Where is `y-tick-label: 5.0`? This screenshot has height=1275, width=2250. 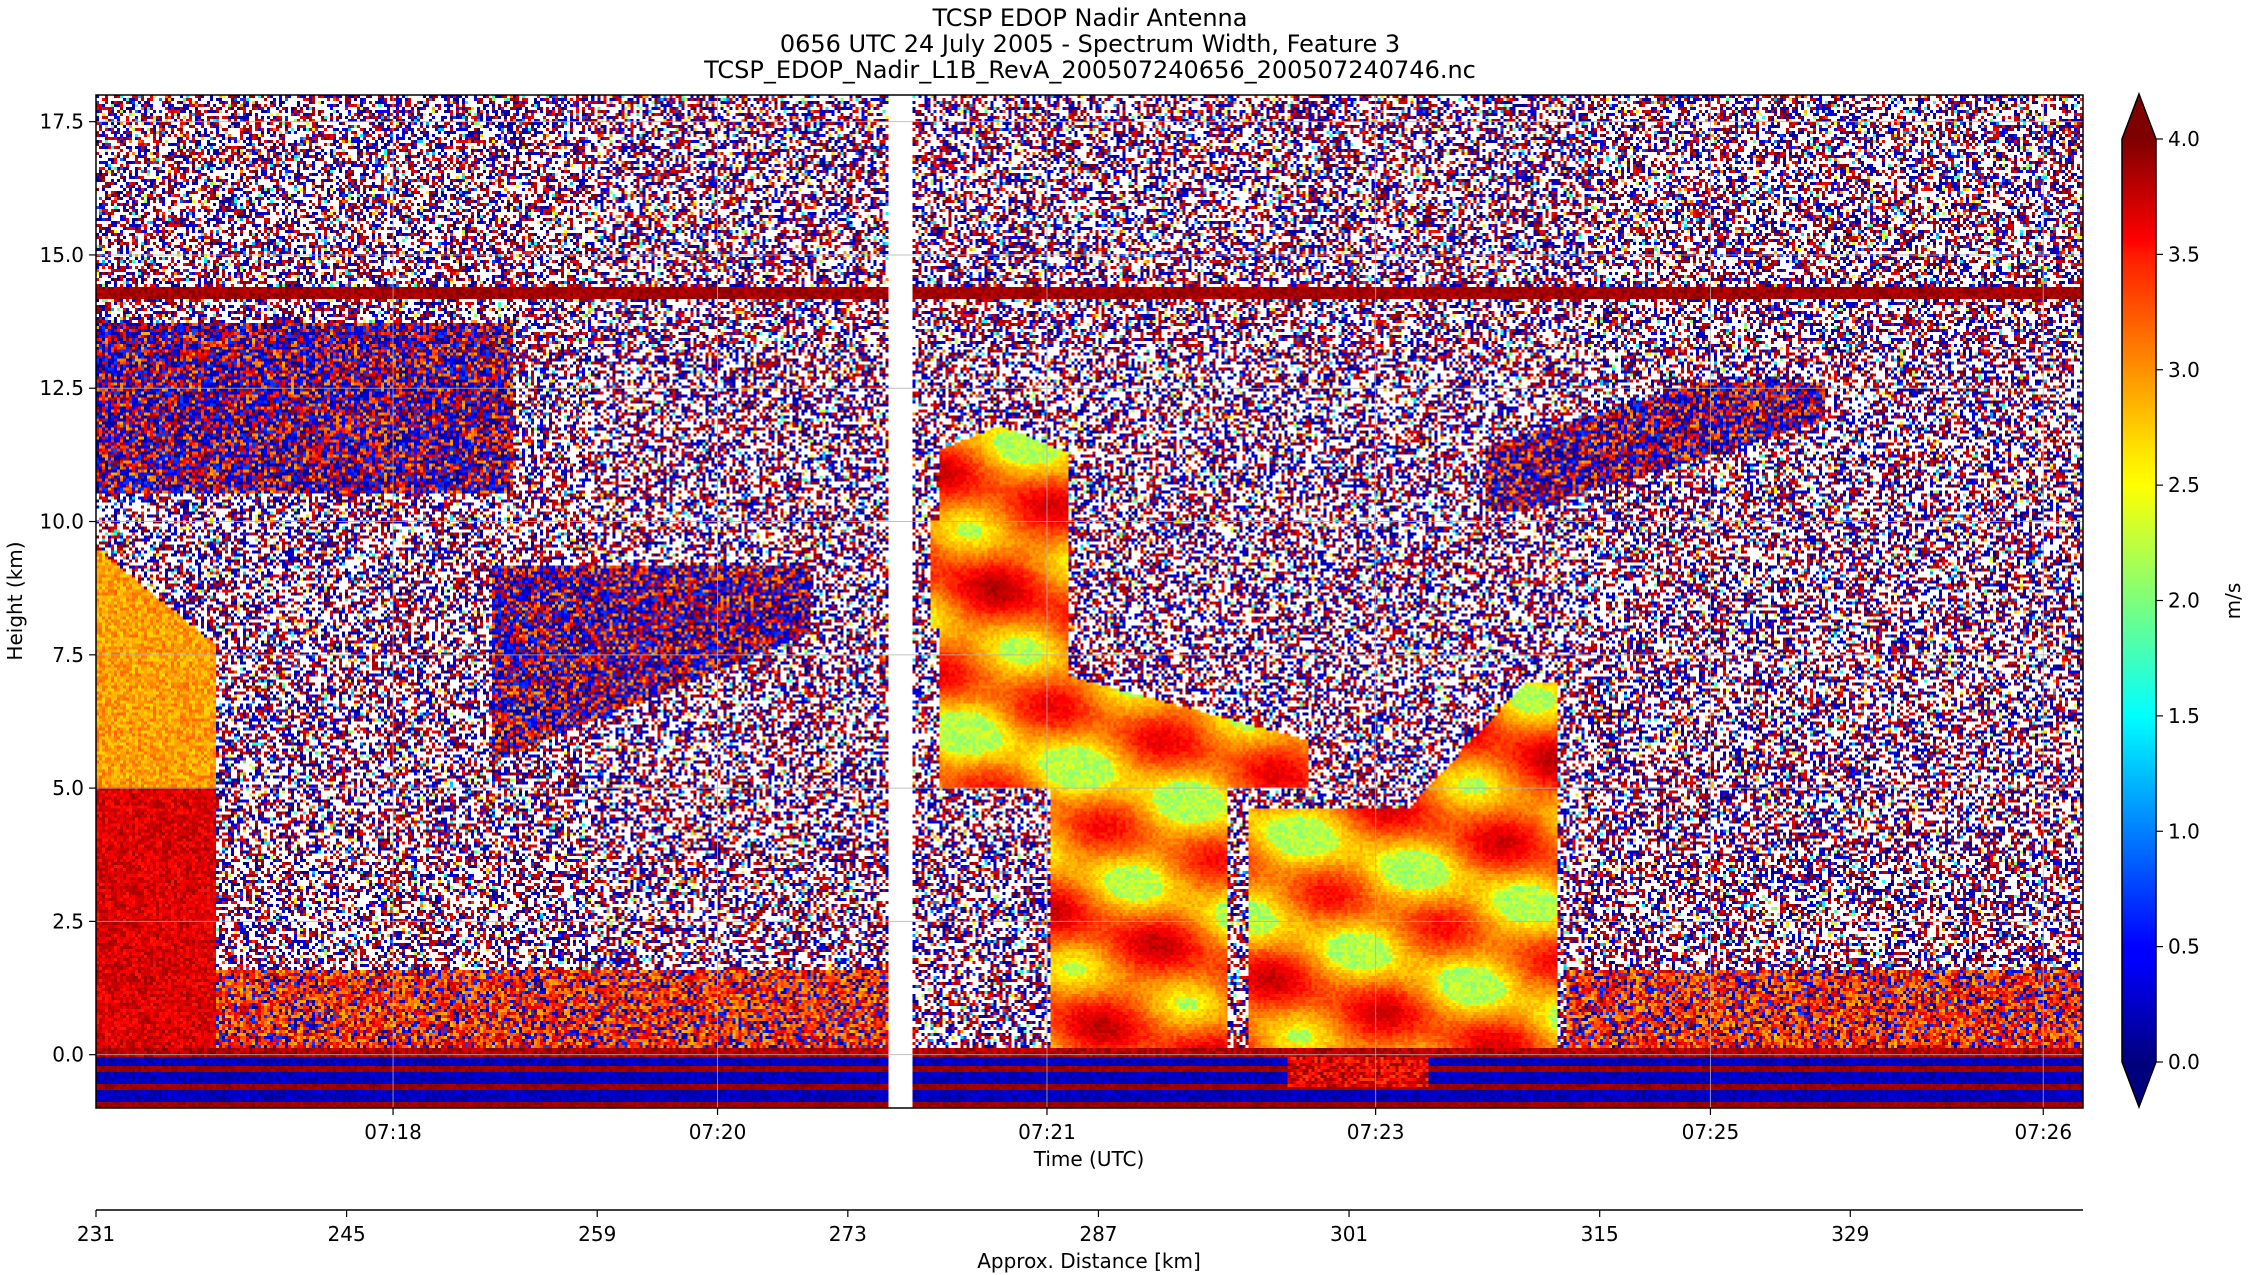 y-tick-label: 5.0 is located at coordinates (68, 788).